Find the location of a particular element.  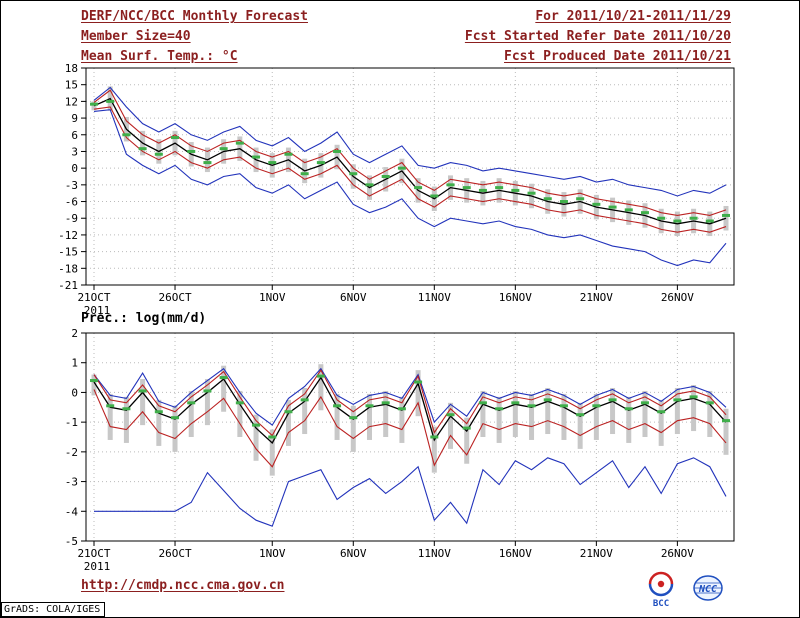

y-tick-label: 15 is located at coordinates (71, 85).